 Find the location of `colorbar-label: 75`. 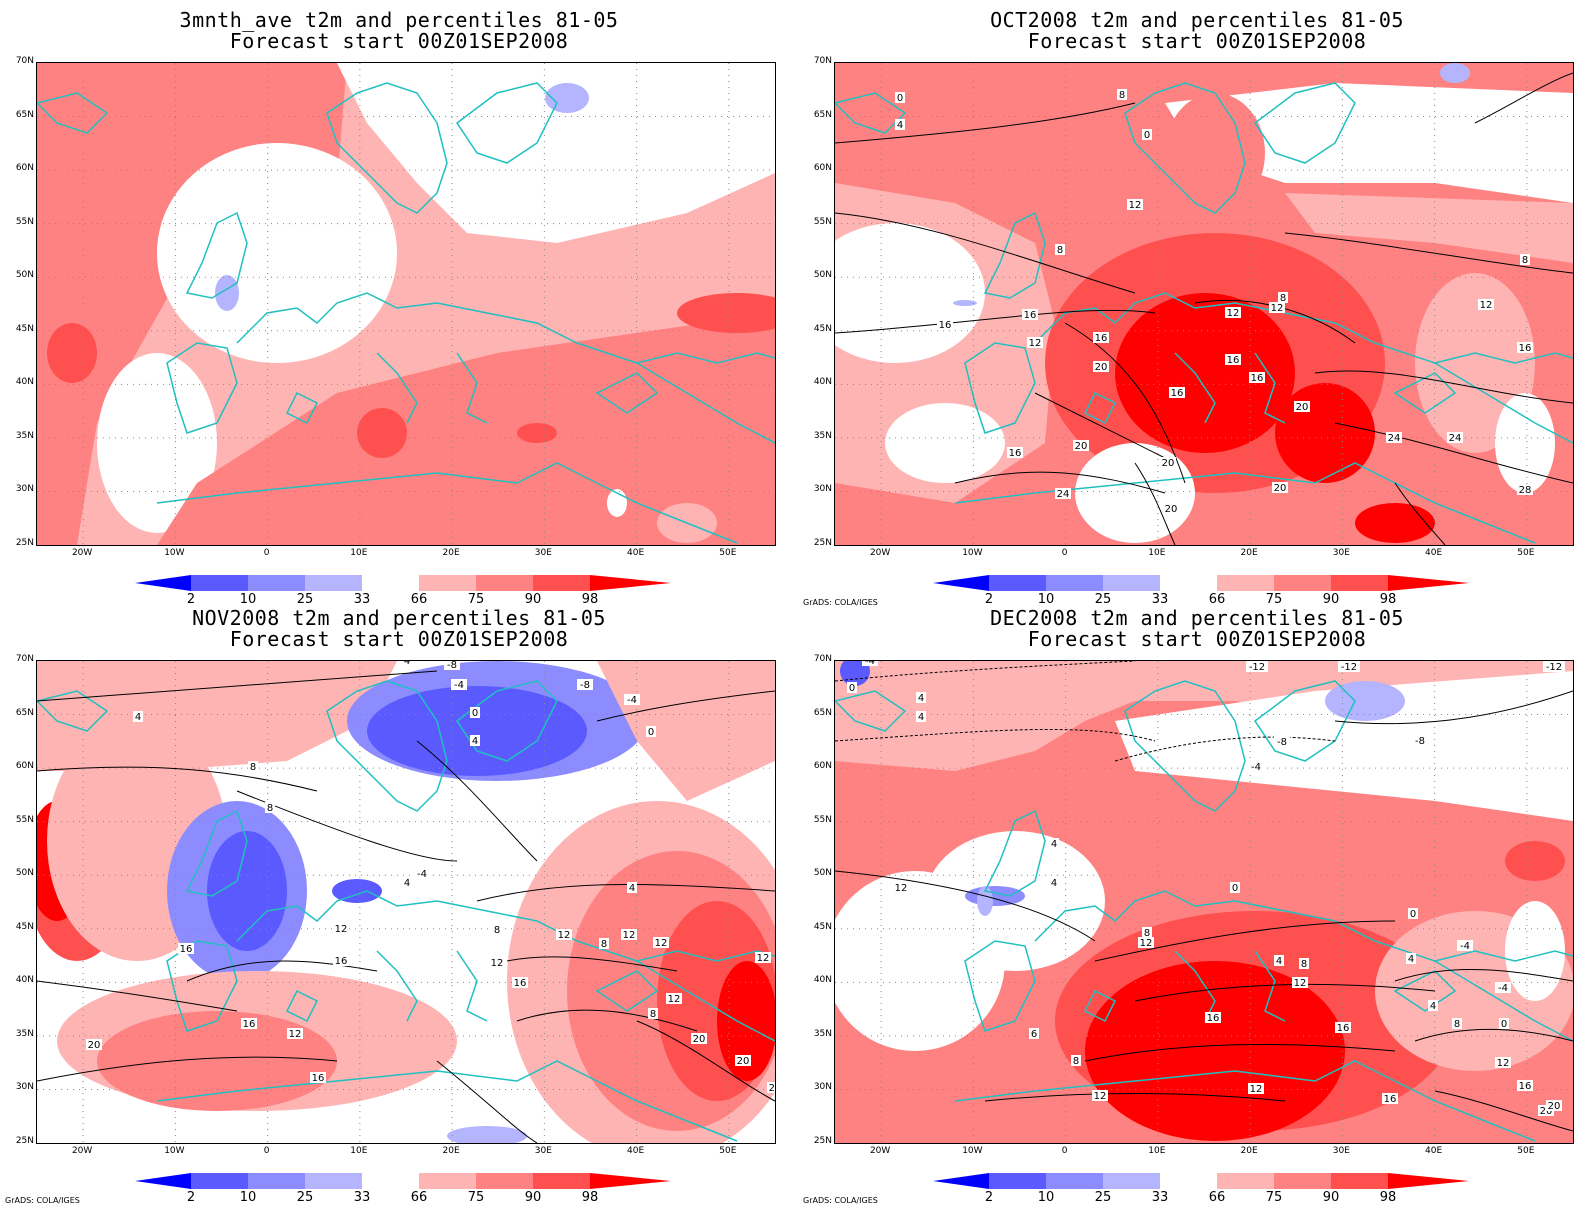

colorbar-label: 75 is located at coordinates (476, 1197).